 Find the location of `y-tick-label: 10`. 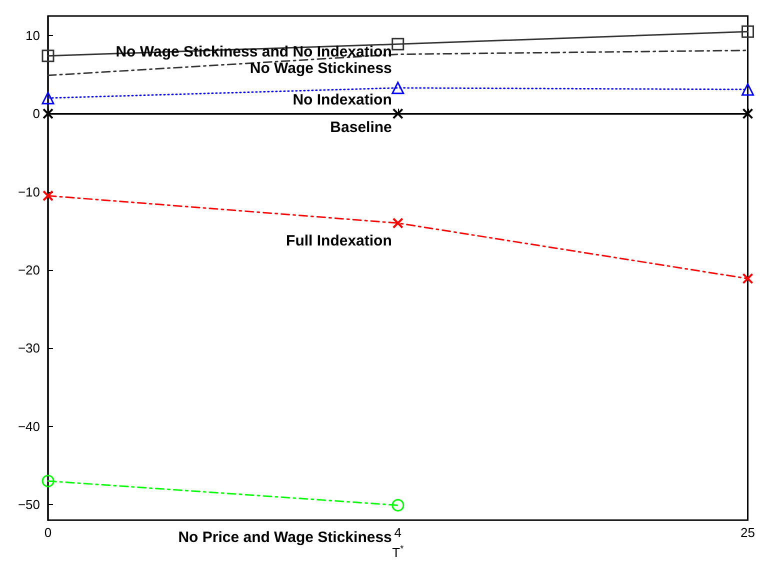

y-tick-label: 10 is located at coordinates (33, 36).